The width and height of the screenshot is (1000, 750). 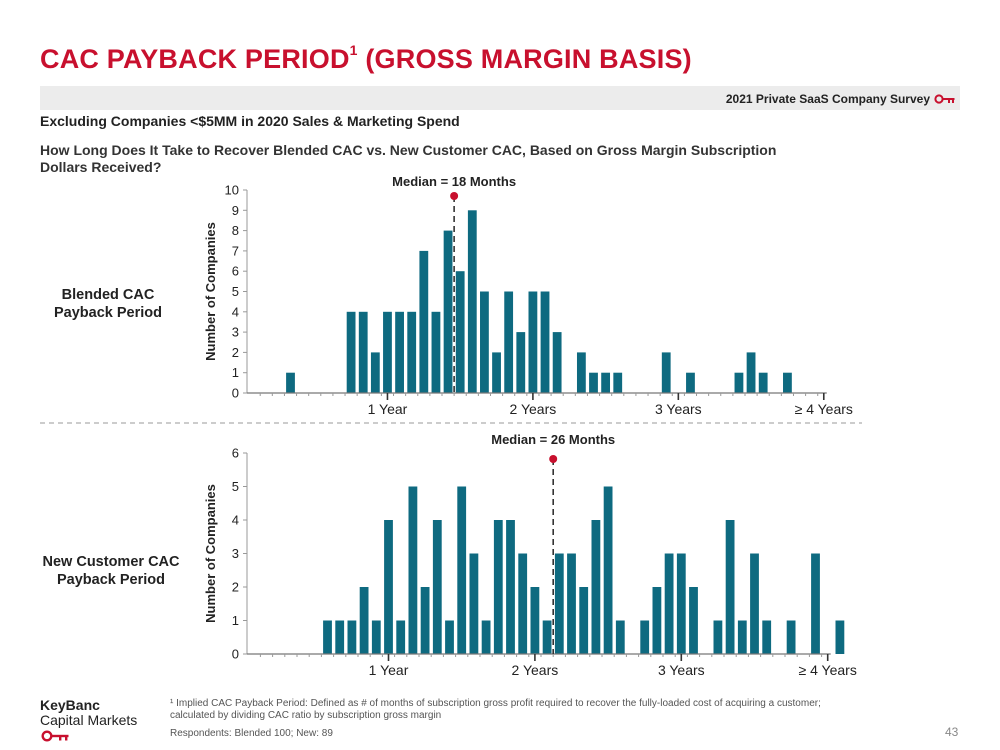 What do you see at coordinates (235, 587) in the screenshot?
I see `chart2-y-tick-label: 2` at bounding box center [235, 587].